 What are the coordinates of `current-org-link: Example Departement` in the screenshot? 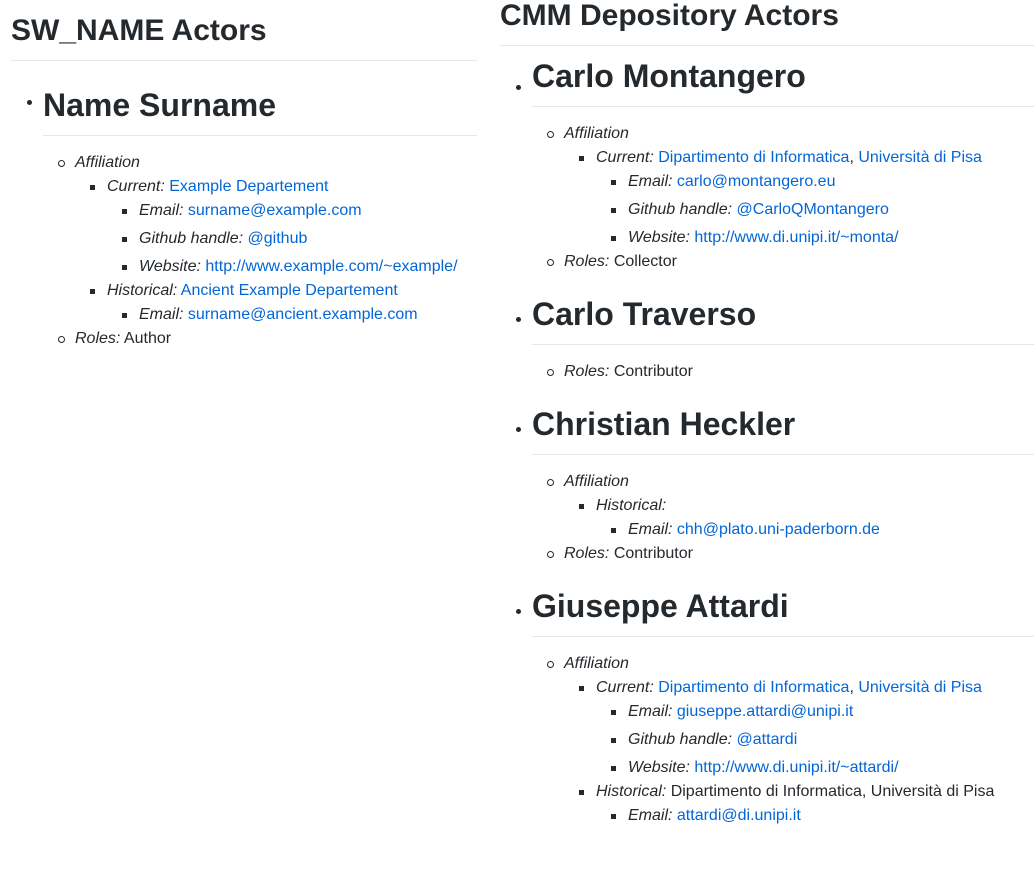 It's located at (249, 186).